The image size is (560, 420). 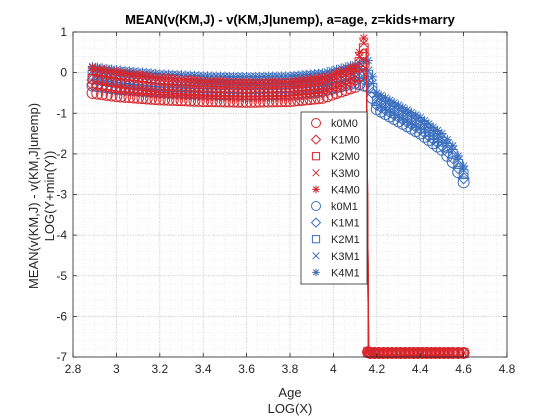 What do you see at coordinates (344, 124) in the screenshot?
I see `legend-label: k0M0` at bounding box center [344, 124].